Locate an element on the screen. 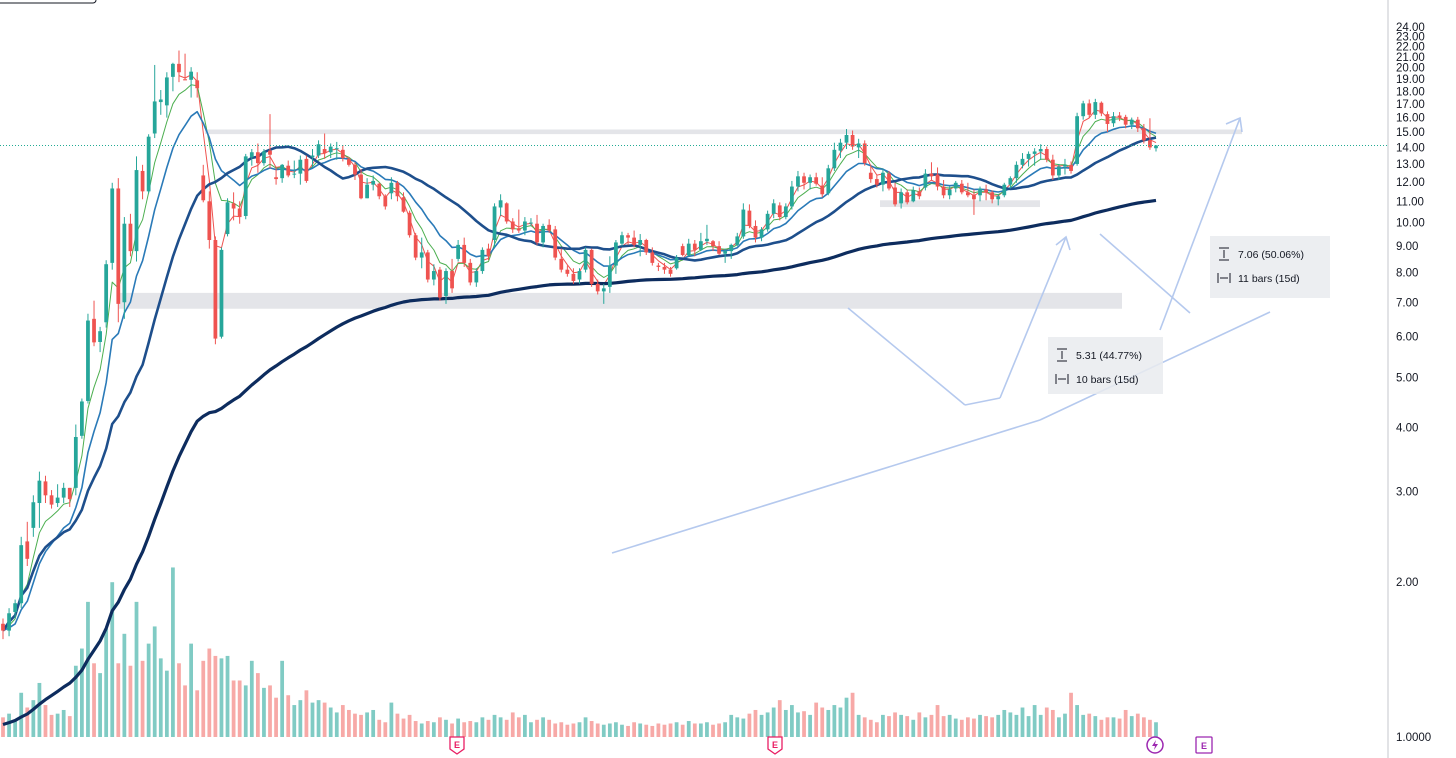 The width and height of the screenshot is (1456, 758). price-range-bars: 10 bars (15d) is located at coordinates (1107, 380).